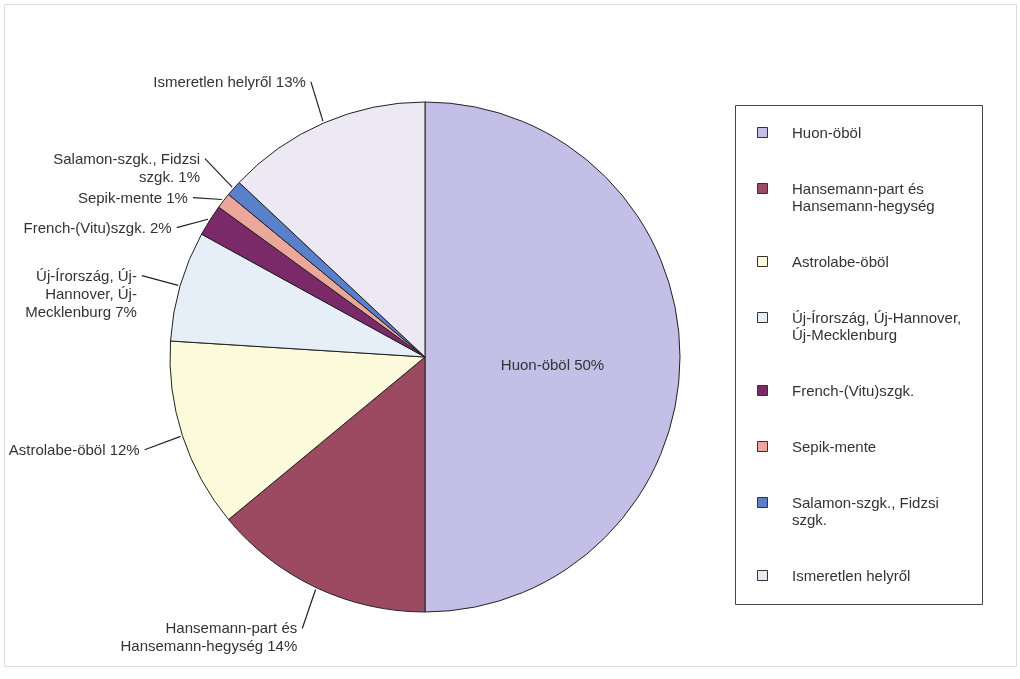 This screenshot has width=1020, height=679. Describe the element at coordinates (209, 637) in the screenshot. I see `category-label: Hansemann-part és Hansemann-hegység 14%` at that location.